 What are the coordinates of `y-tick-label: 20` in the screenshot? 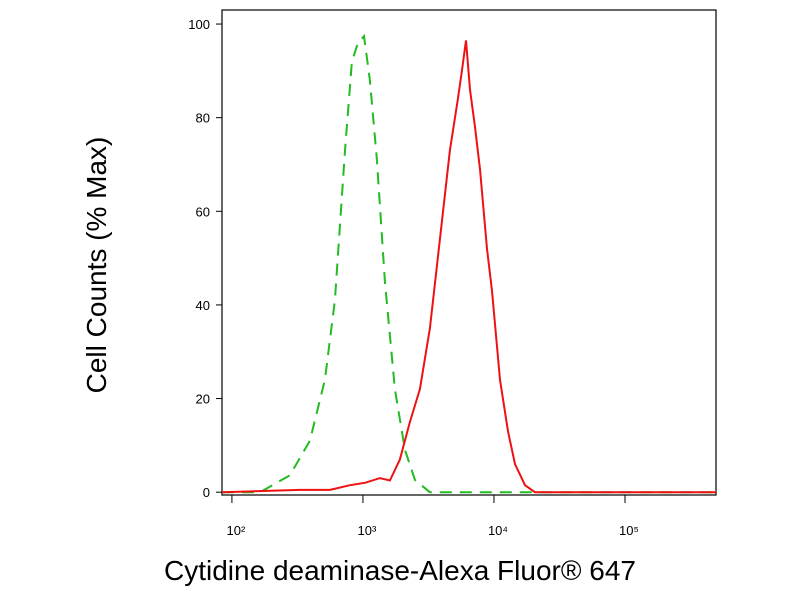 It's located at (203, 399).